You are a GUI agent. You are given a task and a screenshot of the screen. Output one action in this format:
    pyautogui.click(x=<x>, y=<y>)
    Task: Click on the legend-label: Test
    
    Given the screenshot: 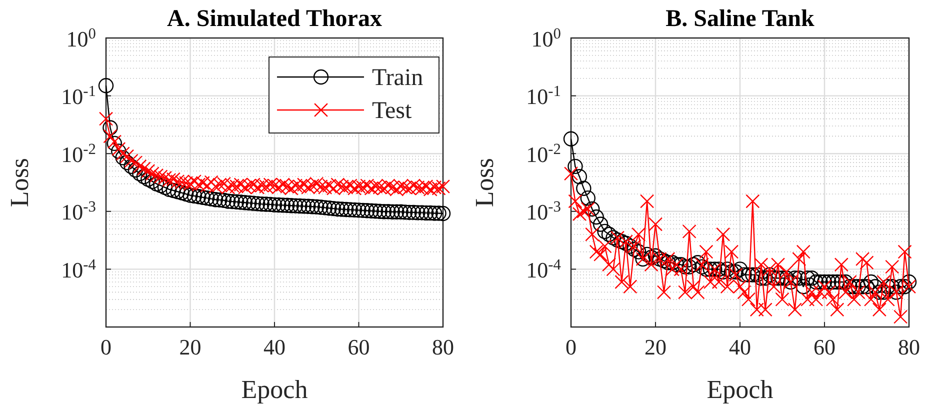 What is the action you would take?
    pyautogui.click(x=392, y=111)
    